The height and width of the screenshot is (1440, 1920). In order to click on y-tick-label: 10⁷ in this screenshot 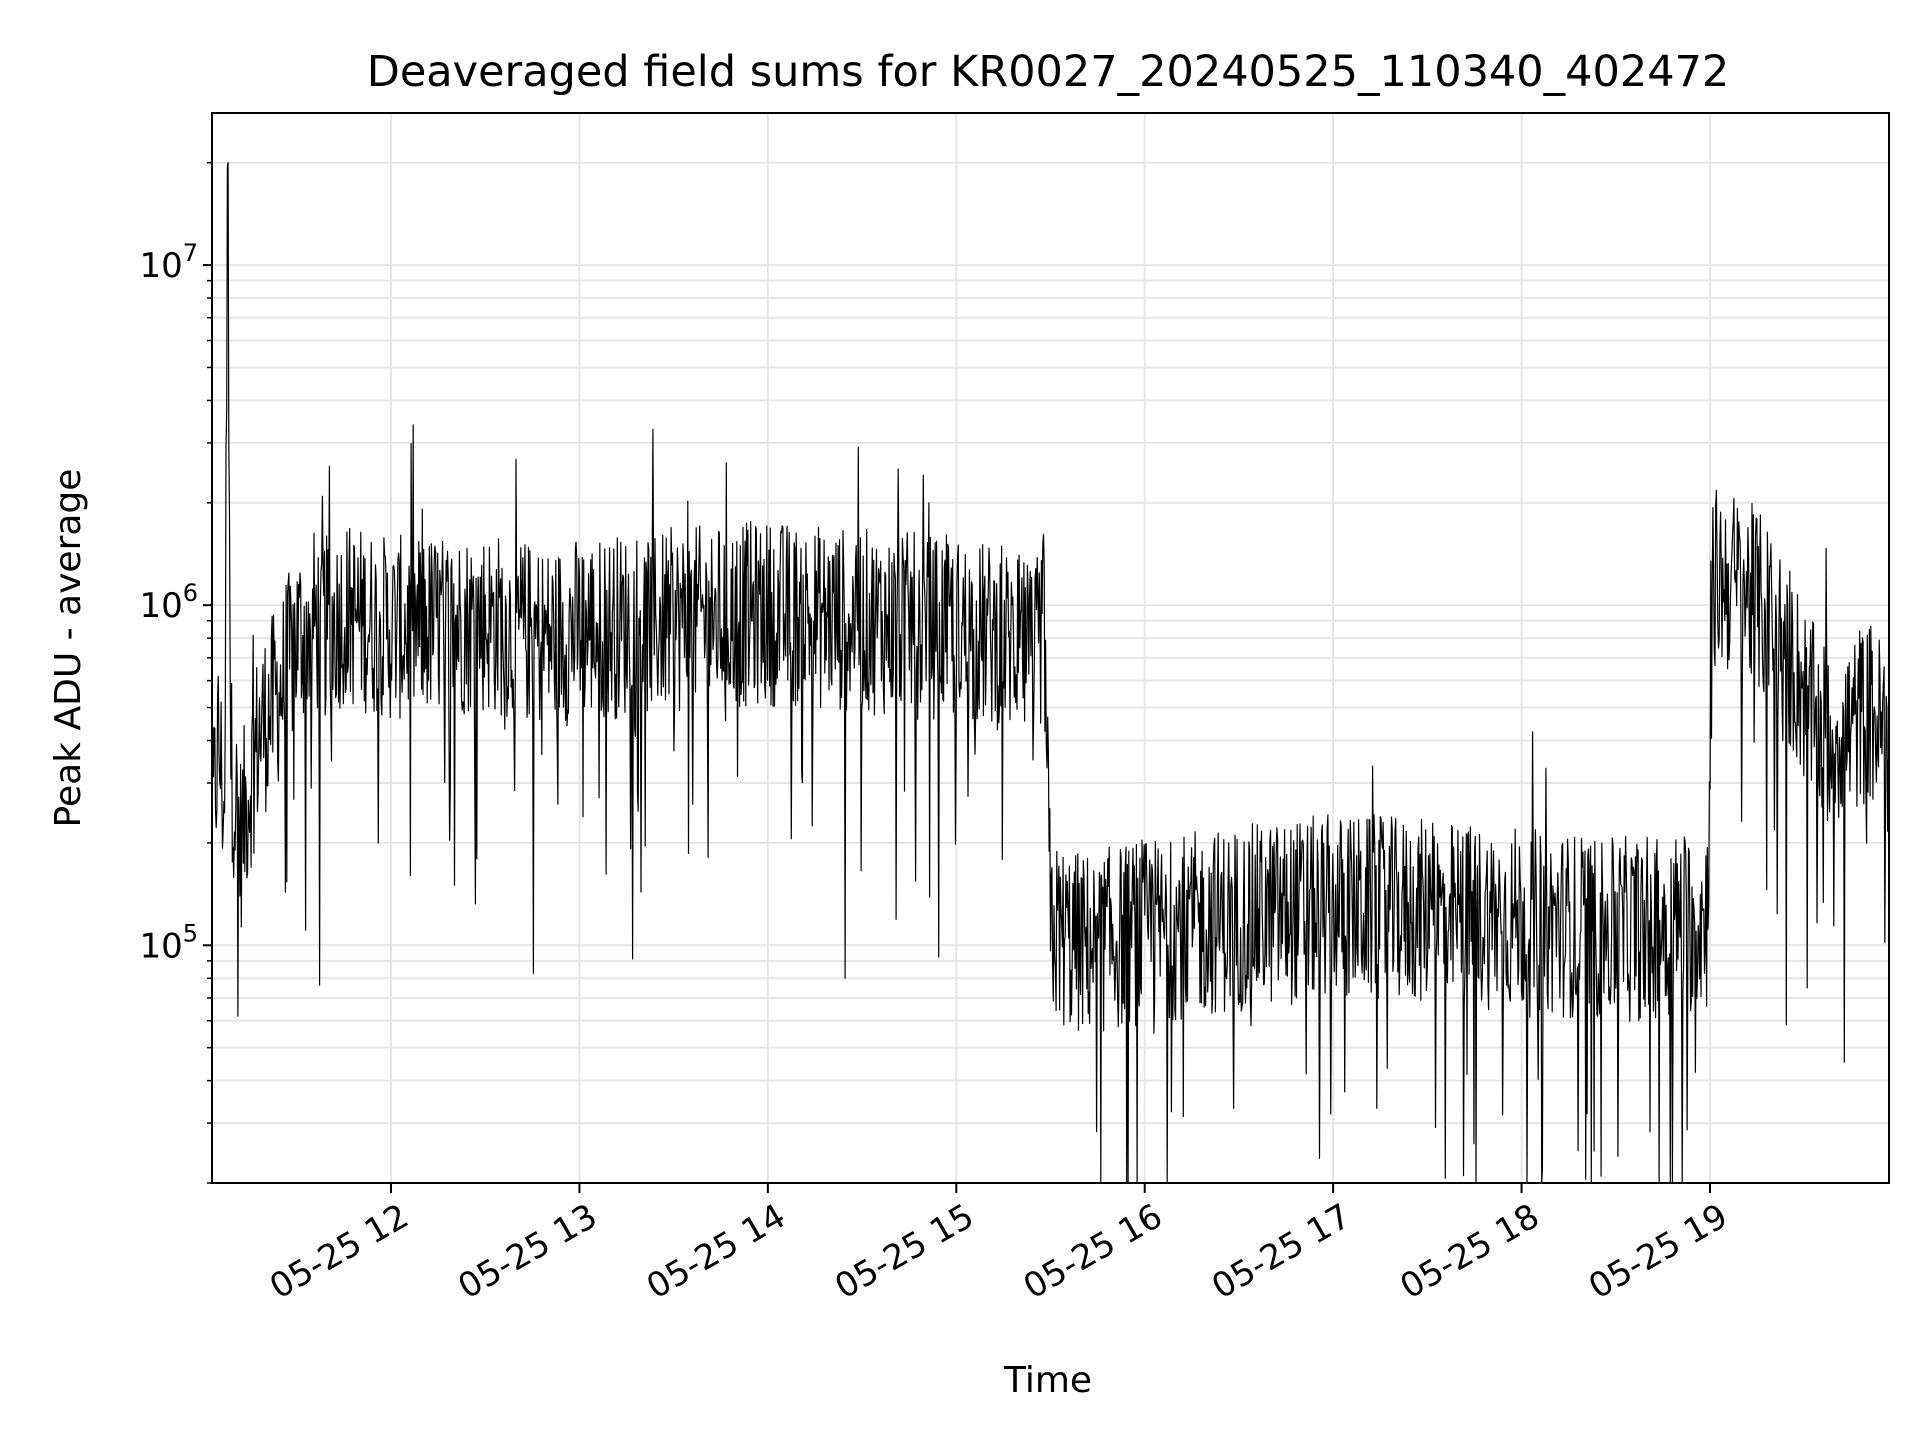, I will do `click(168, 262)`.